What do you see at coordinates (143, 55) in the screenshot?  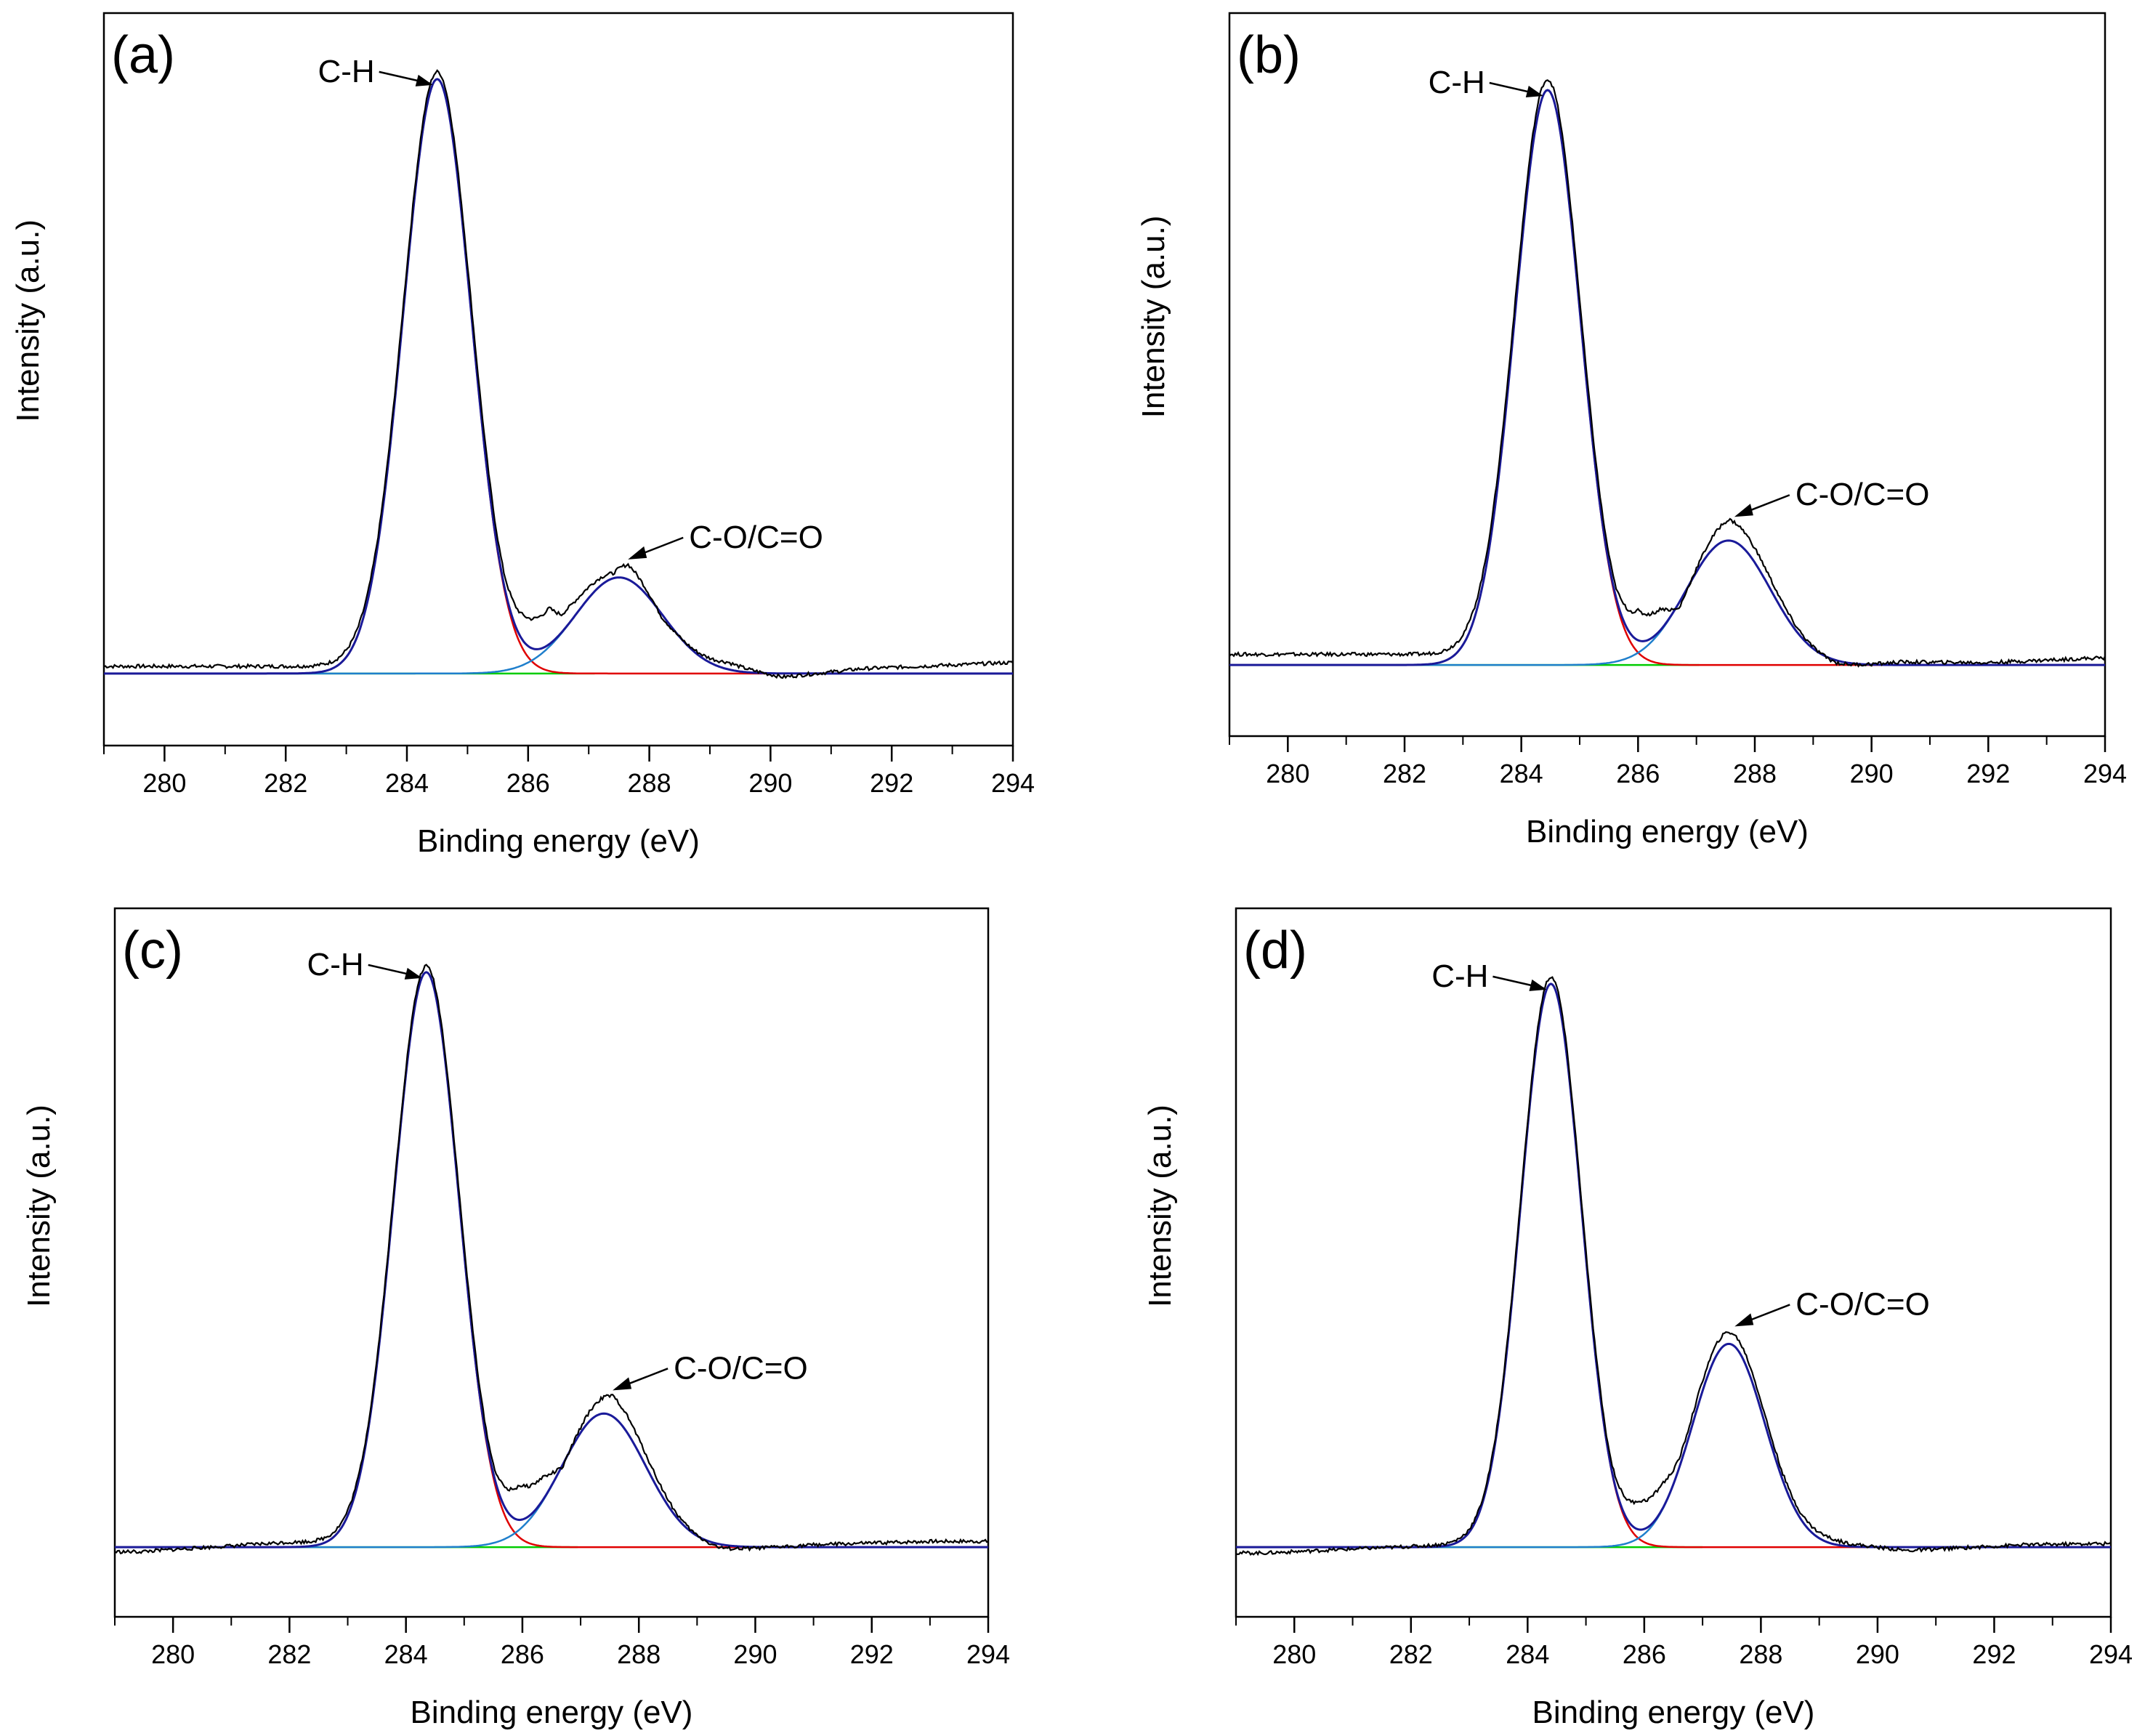 I see `panel-label: (a)` at bounding box center [143, 55].